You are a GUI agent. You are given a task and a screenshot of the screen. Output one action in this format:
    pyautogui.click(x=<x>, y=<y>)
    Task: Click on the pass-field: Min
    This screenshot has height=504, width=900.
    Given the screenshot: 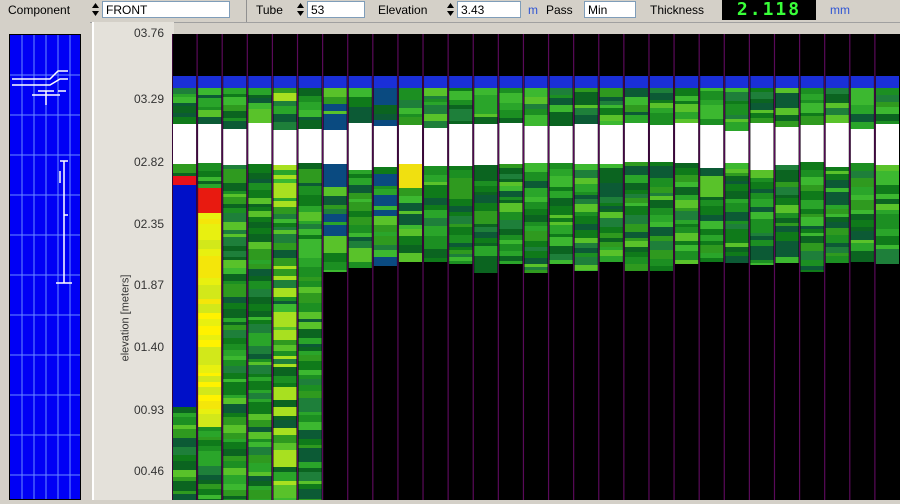 What is the action you would take?
    pyautogui.click(x=610, y=9)
    